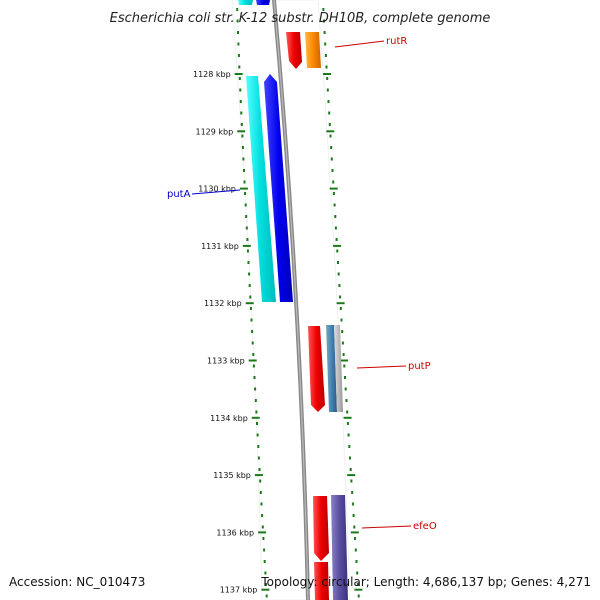  I want to click on gene-rutR, so click(294, 50).